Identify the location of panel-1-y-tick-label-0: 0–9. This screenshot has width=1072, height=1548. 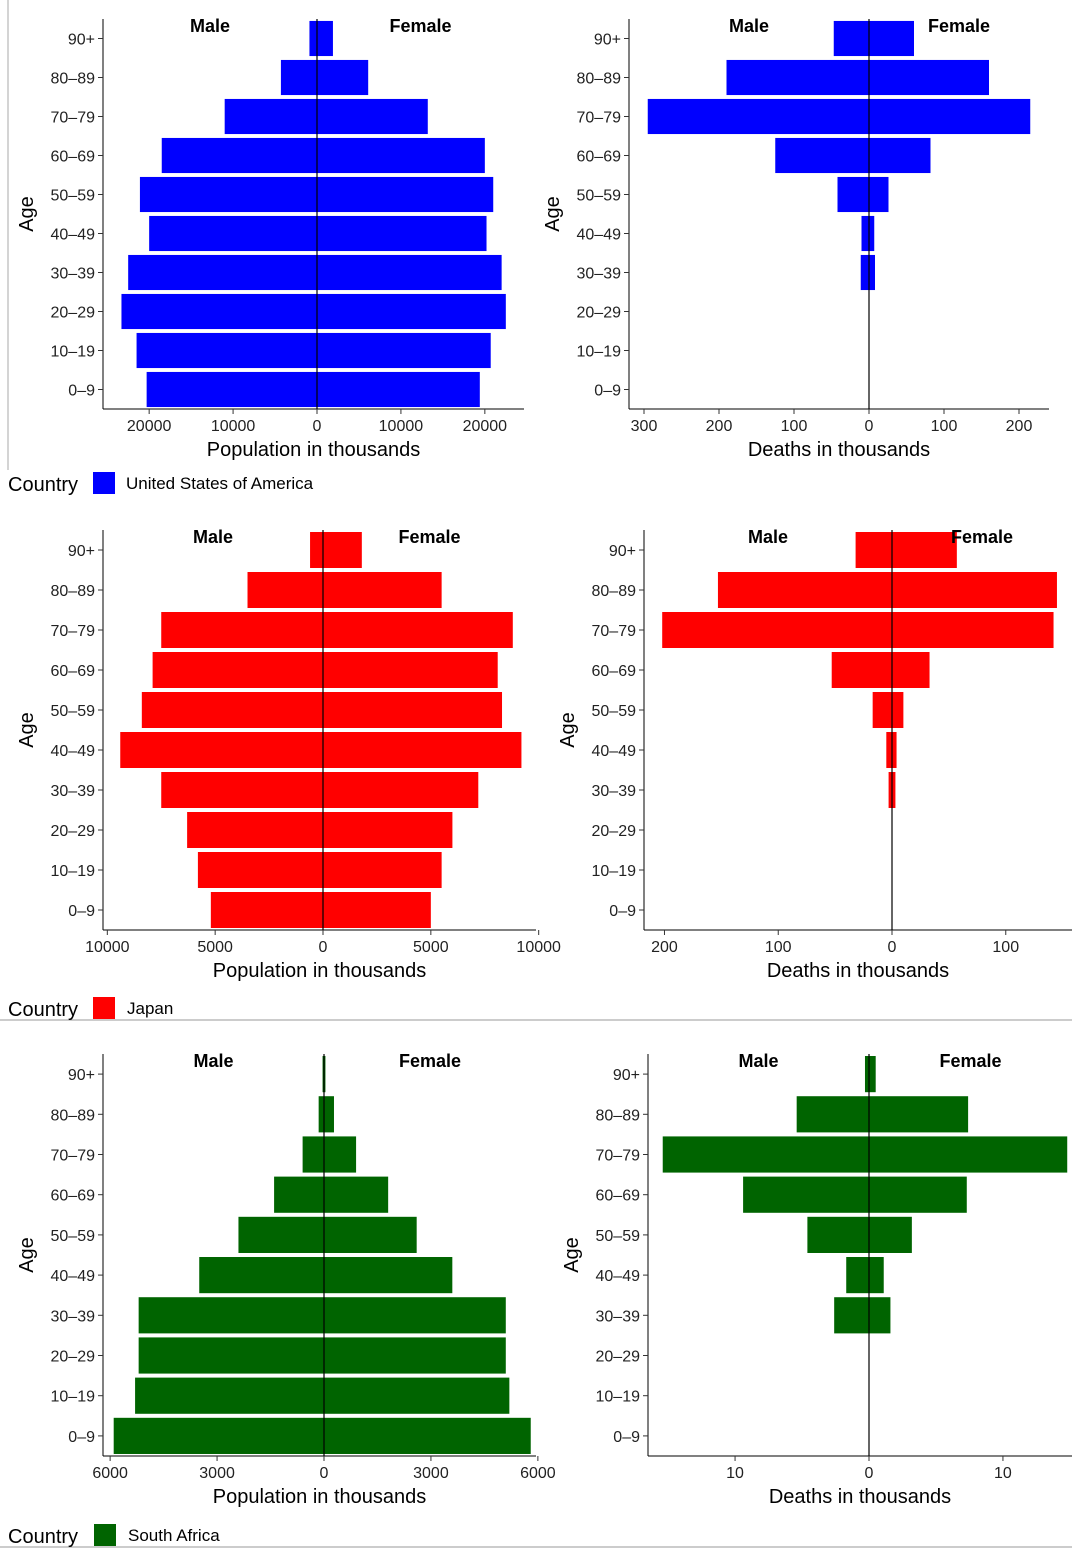
(607, 391).